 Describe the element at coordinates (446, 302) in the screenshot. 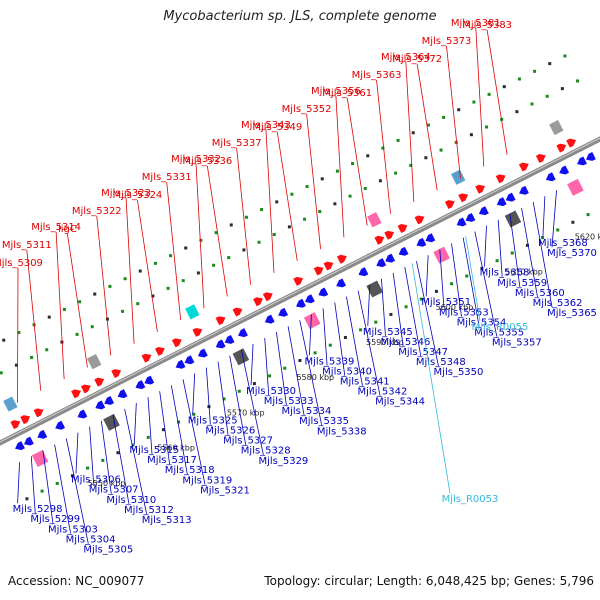

I see `bottom-gene-label: Mjls_5351` at that location.